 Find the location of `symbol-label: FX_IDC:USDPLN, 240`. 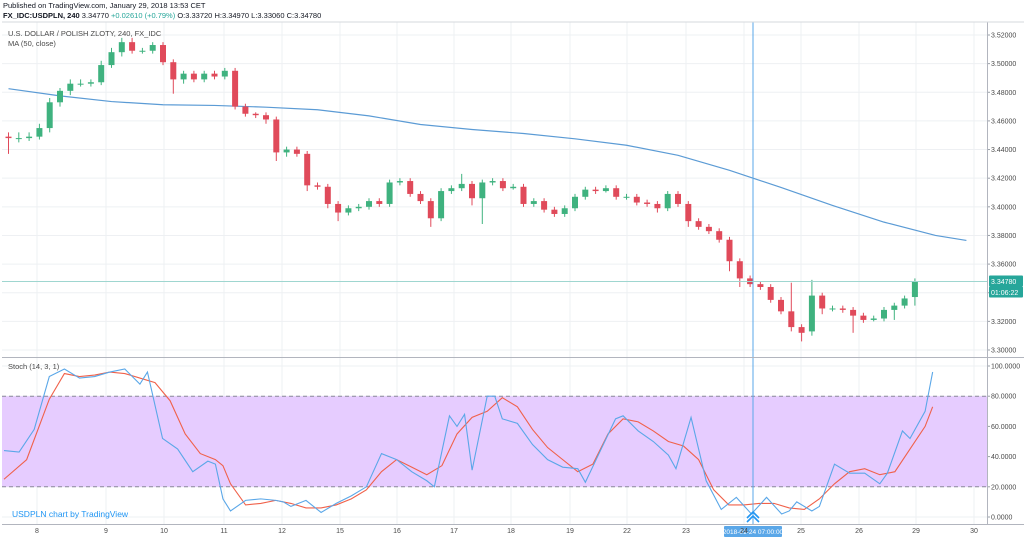

symbol-label: FX_IDC:USDPLN, 240 is located at coordinates (41, 15).